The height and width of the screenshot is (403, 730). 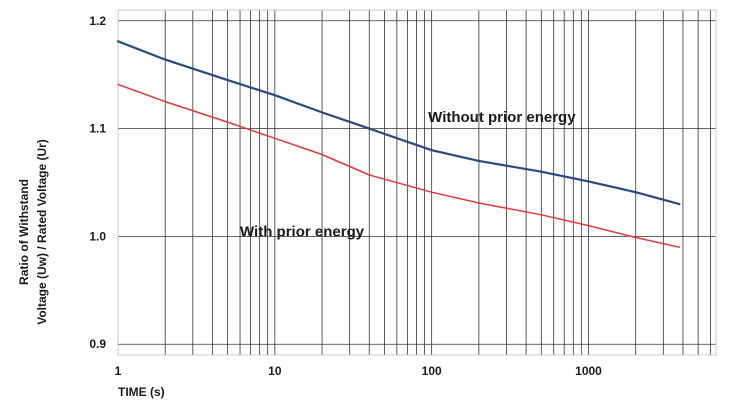 I want to click on y-tick-labels: 0.9 1.0 1.1 1.2, so click(x=97, y=182).